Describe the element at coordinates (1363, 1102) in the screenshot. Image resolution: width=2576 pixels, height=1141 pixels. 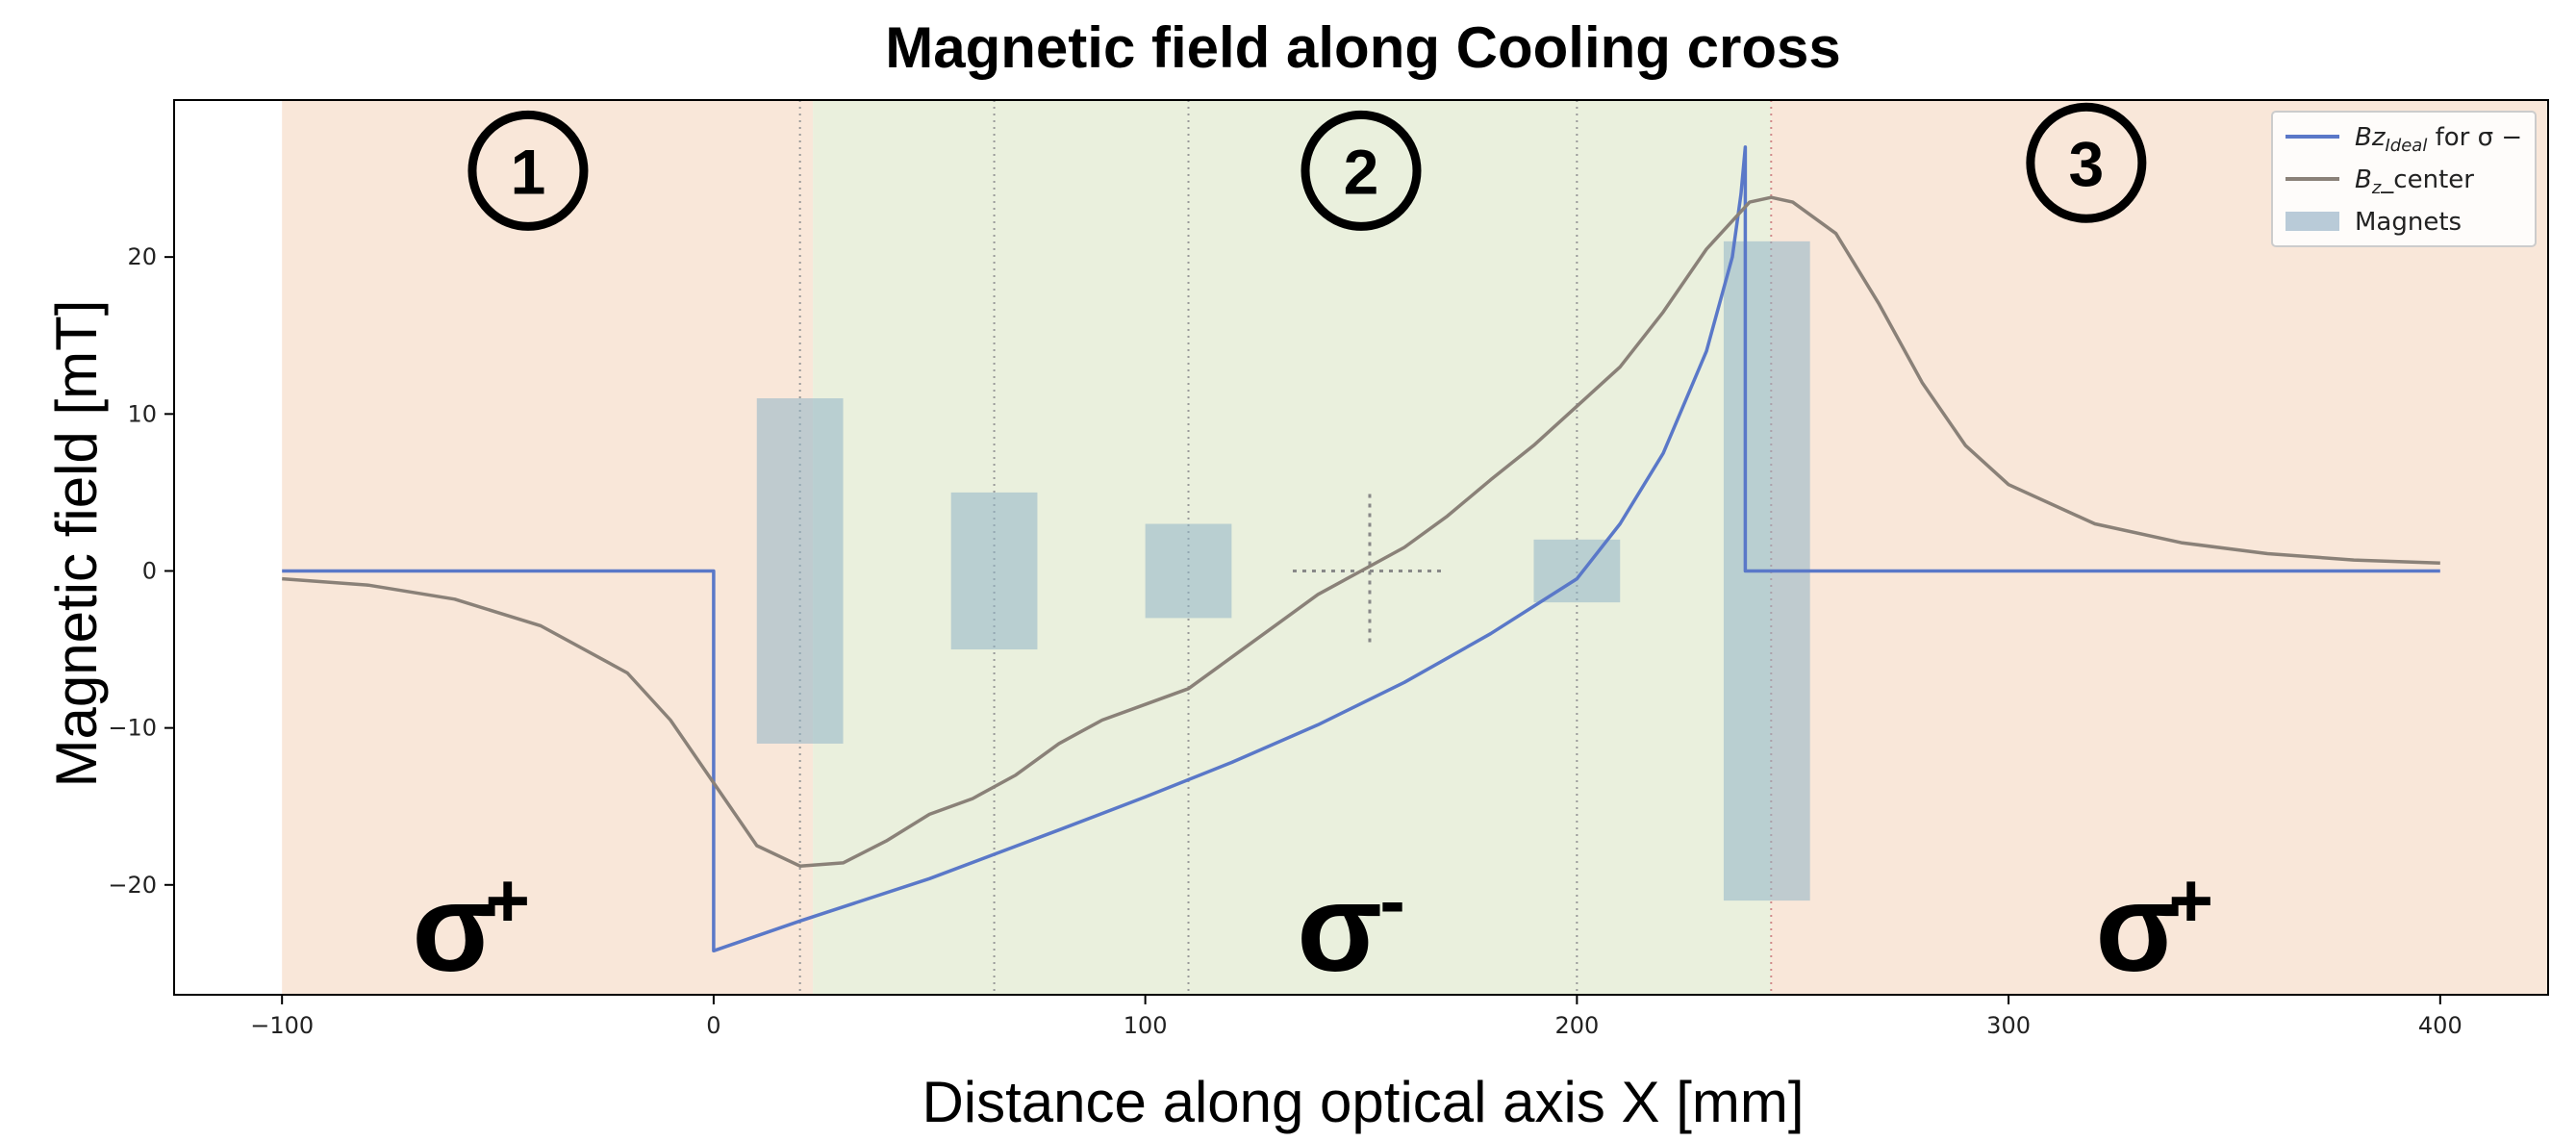
I see `x-axis-title: Distance along optical axis X [mm]` at that location.